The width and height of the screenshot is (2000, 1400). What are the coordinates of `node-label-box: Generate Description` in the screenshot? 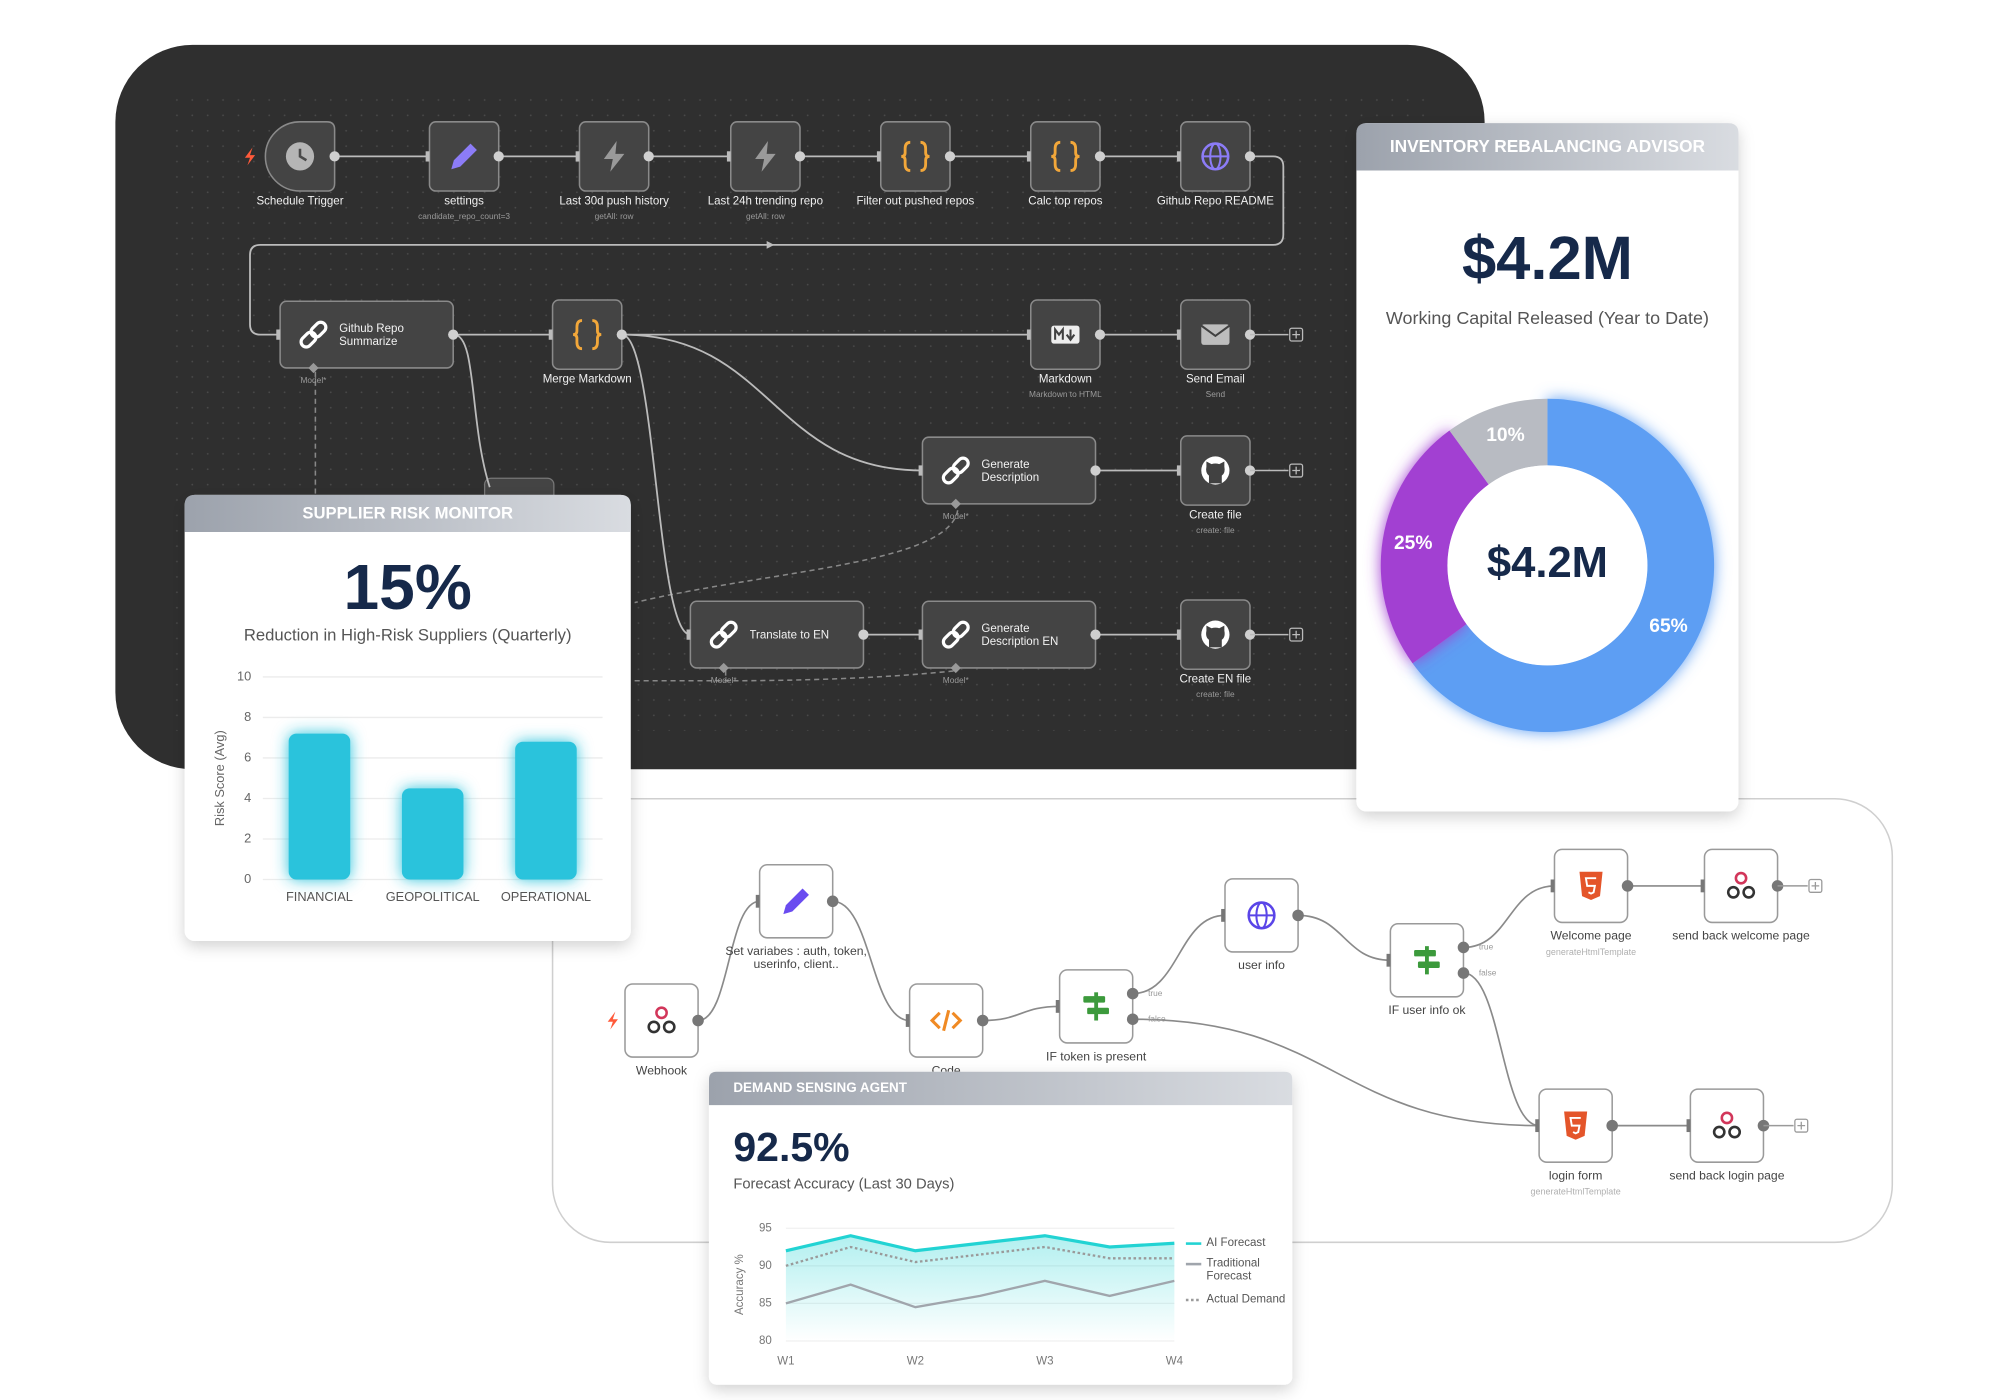 It's located at (1010, 470).